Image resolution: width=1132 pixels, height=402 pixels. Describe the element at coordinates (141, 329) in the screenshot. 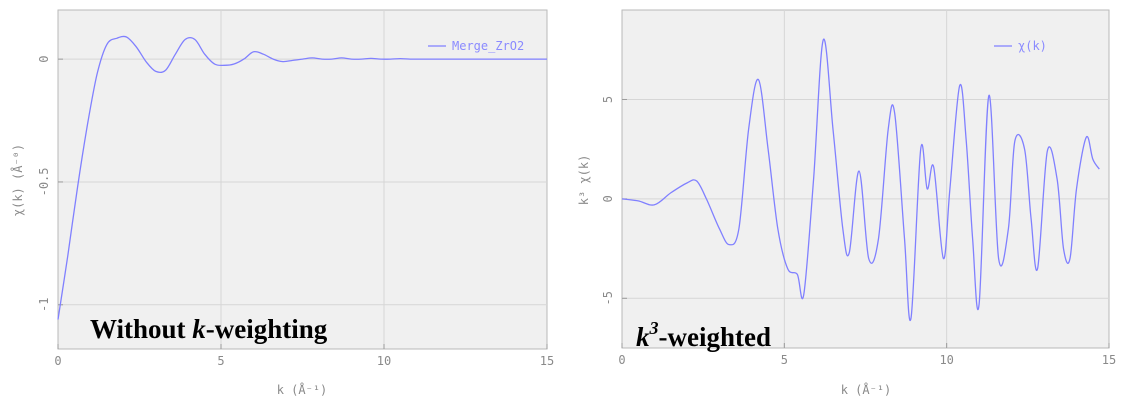

I see `caption-text-1: Without` at that location.